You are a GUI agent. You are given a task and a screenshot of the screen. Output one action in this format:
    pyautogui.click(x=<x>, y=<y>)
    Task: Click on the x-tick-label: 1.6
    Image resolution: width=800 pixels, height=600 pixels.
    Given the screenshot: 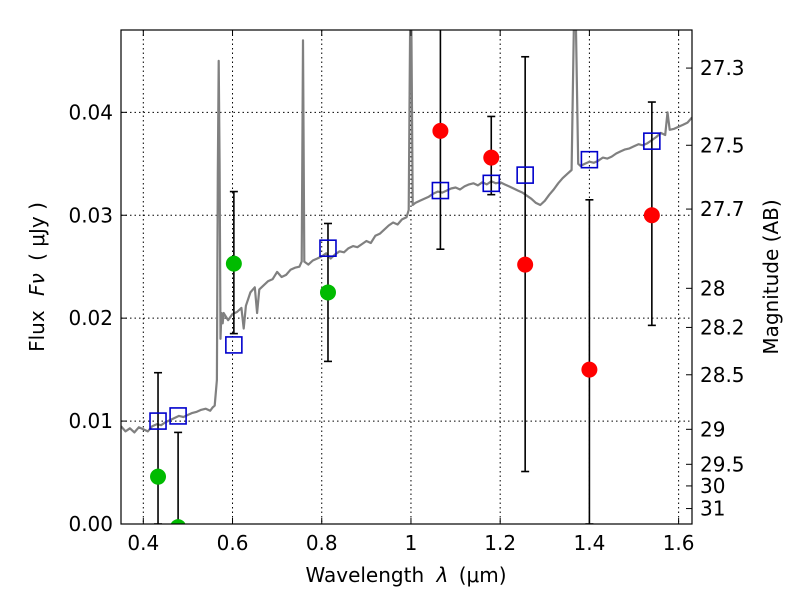 What is the action you would take?
    pyautogui.click(x=679, y=543)
    